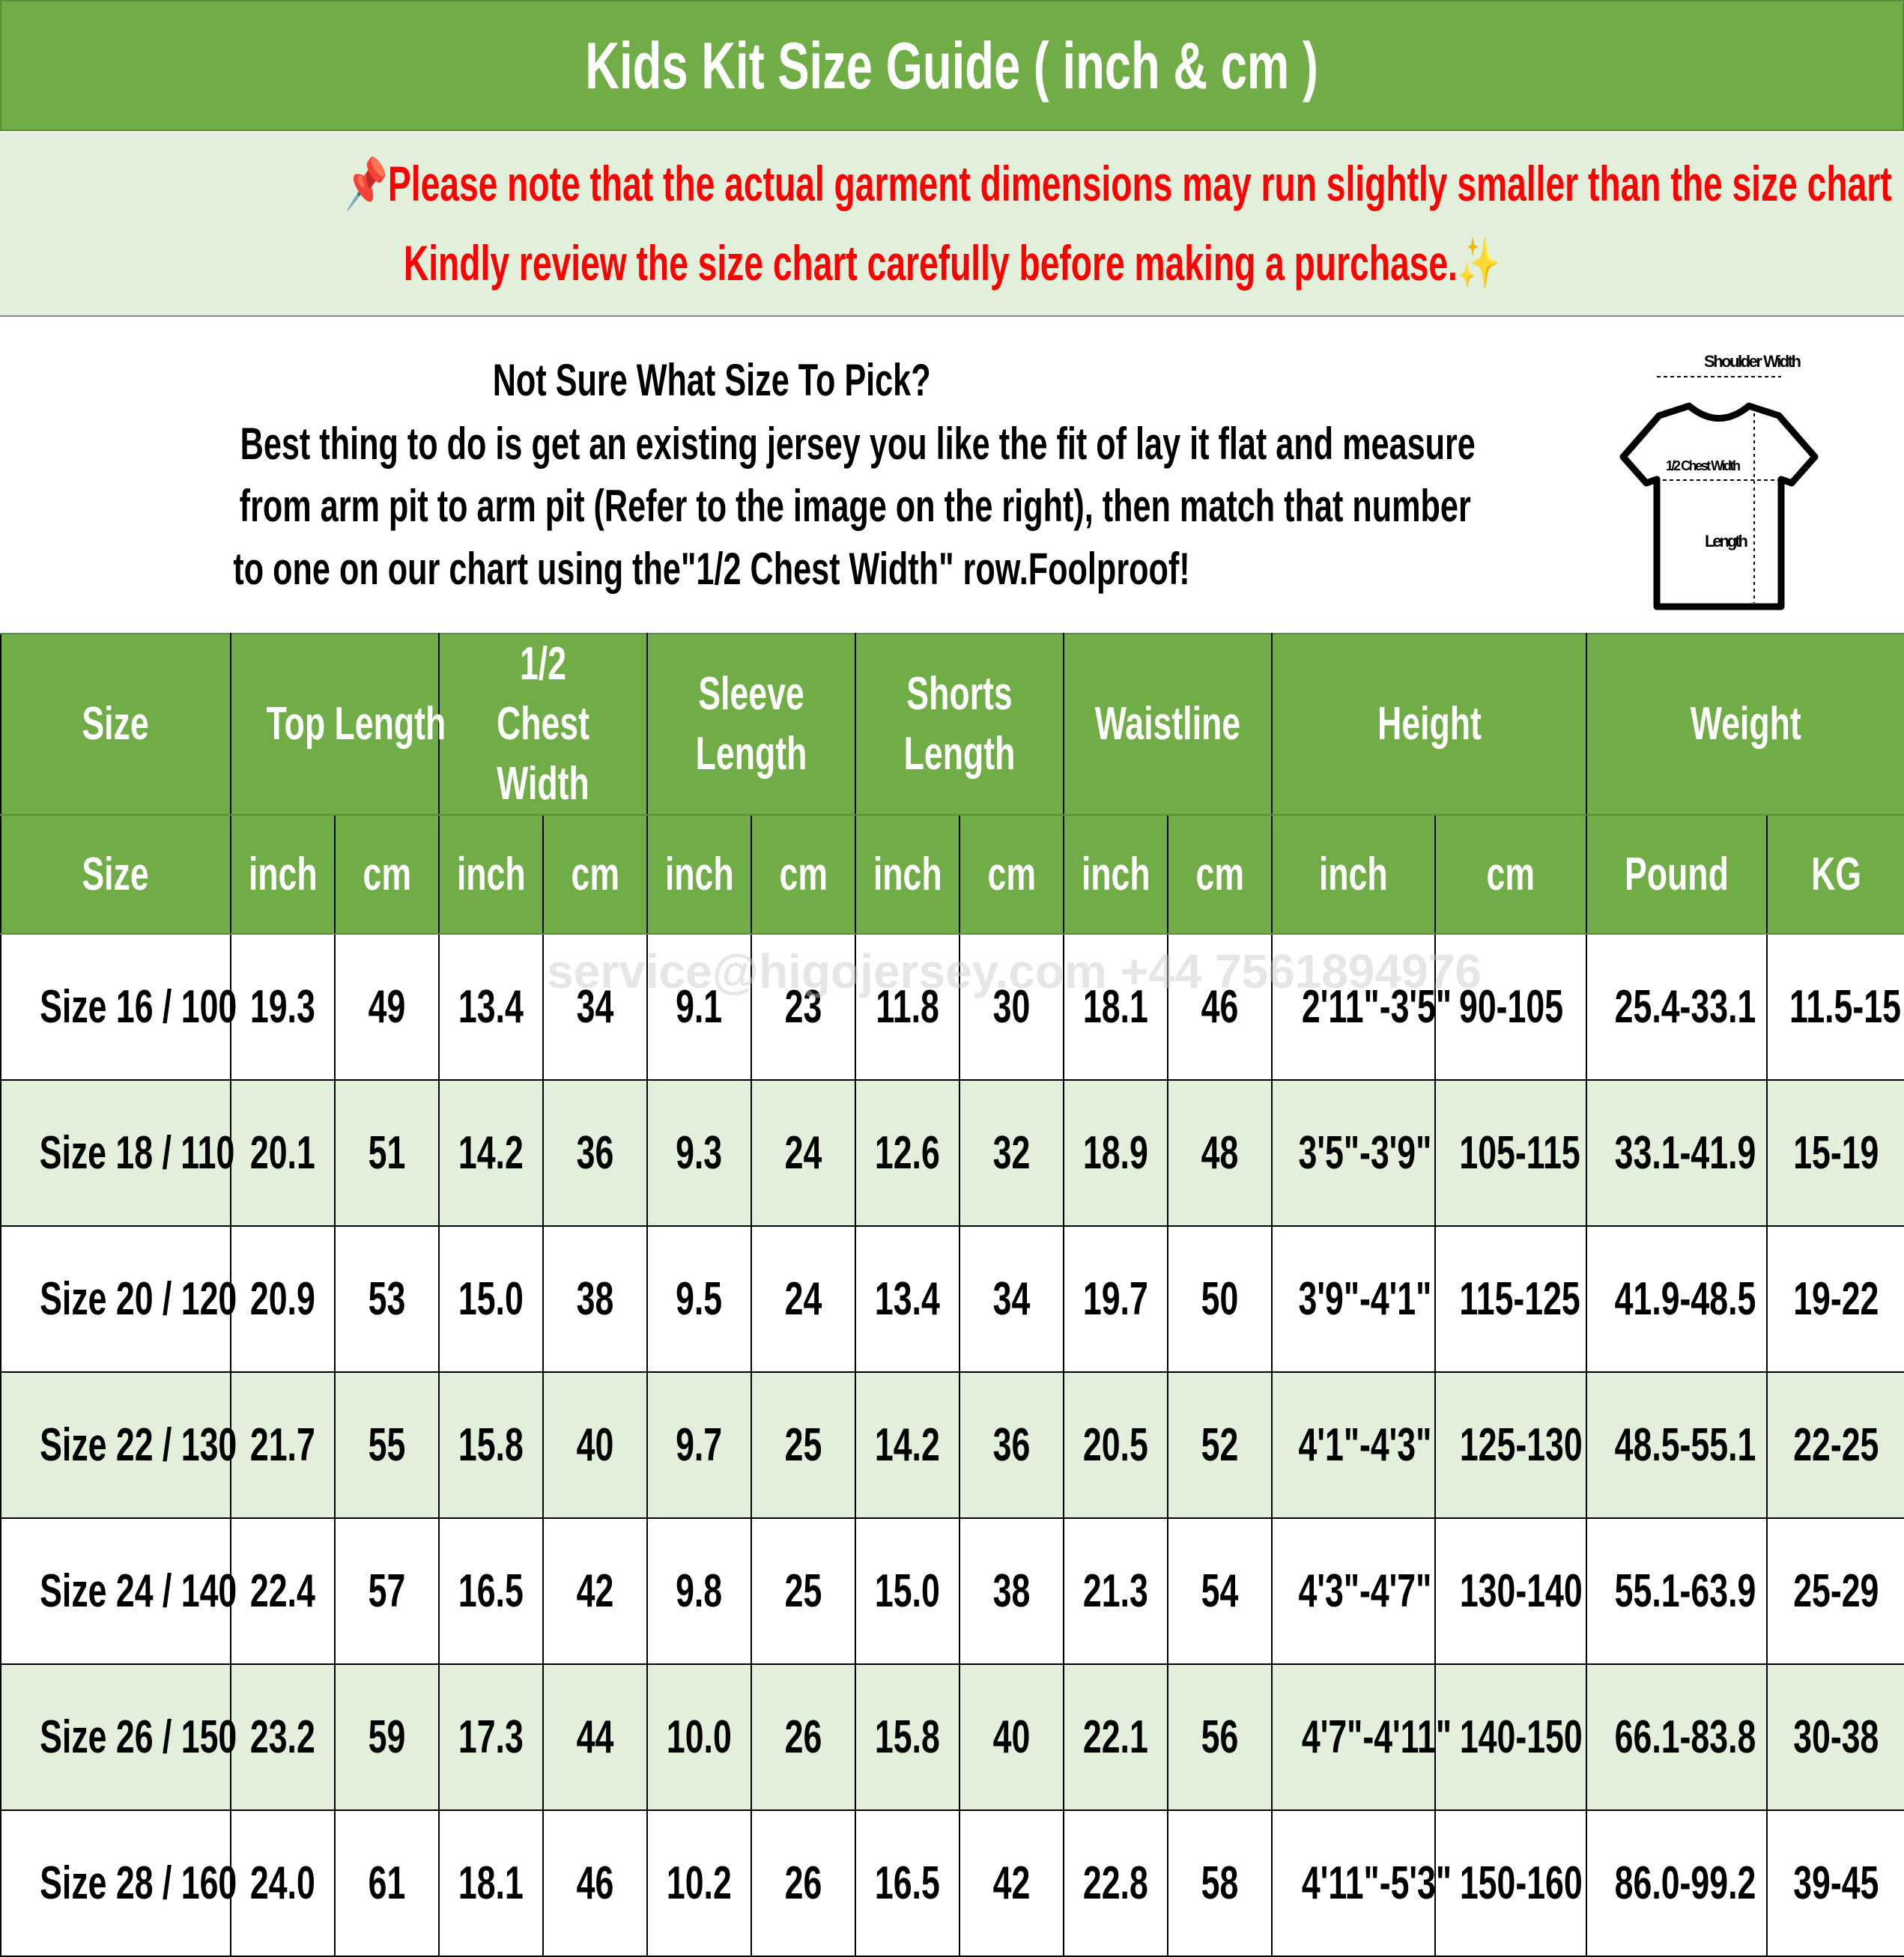  What do you see at coordinates (115, 874) in the screenshot?
I see `unit-header: Size` at bounding box center [115, 874].